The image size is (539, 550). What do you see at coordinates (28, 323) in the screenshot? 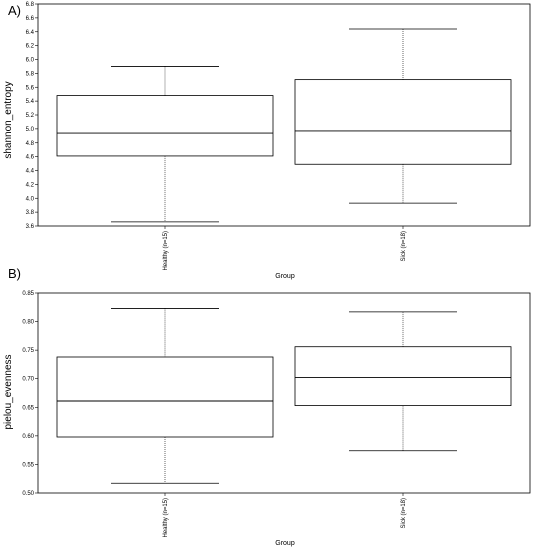
I see `panel-b-y-tick-label-6: 0.80` at bounding box center [28, 323].